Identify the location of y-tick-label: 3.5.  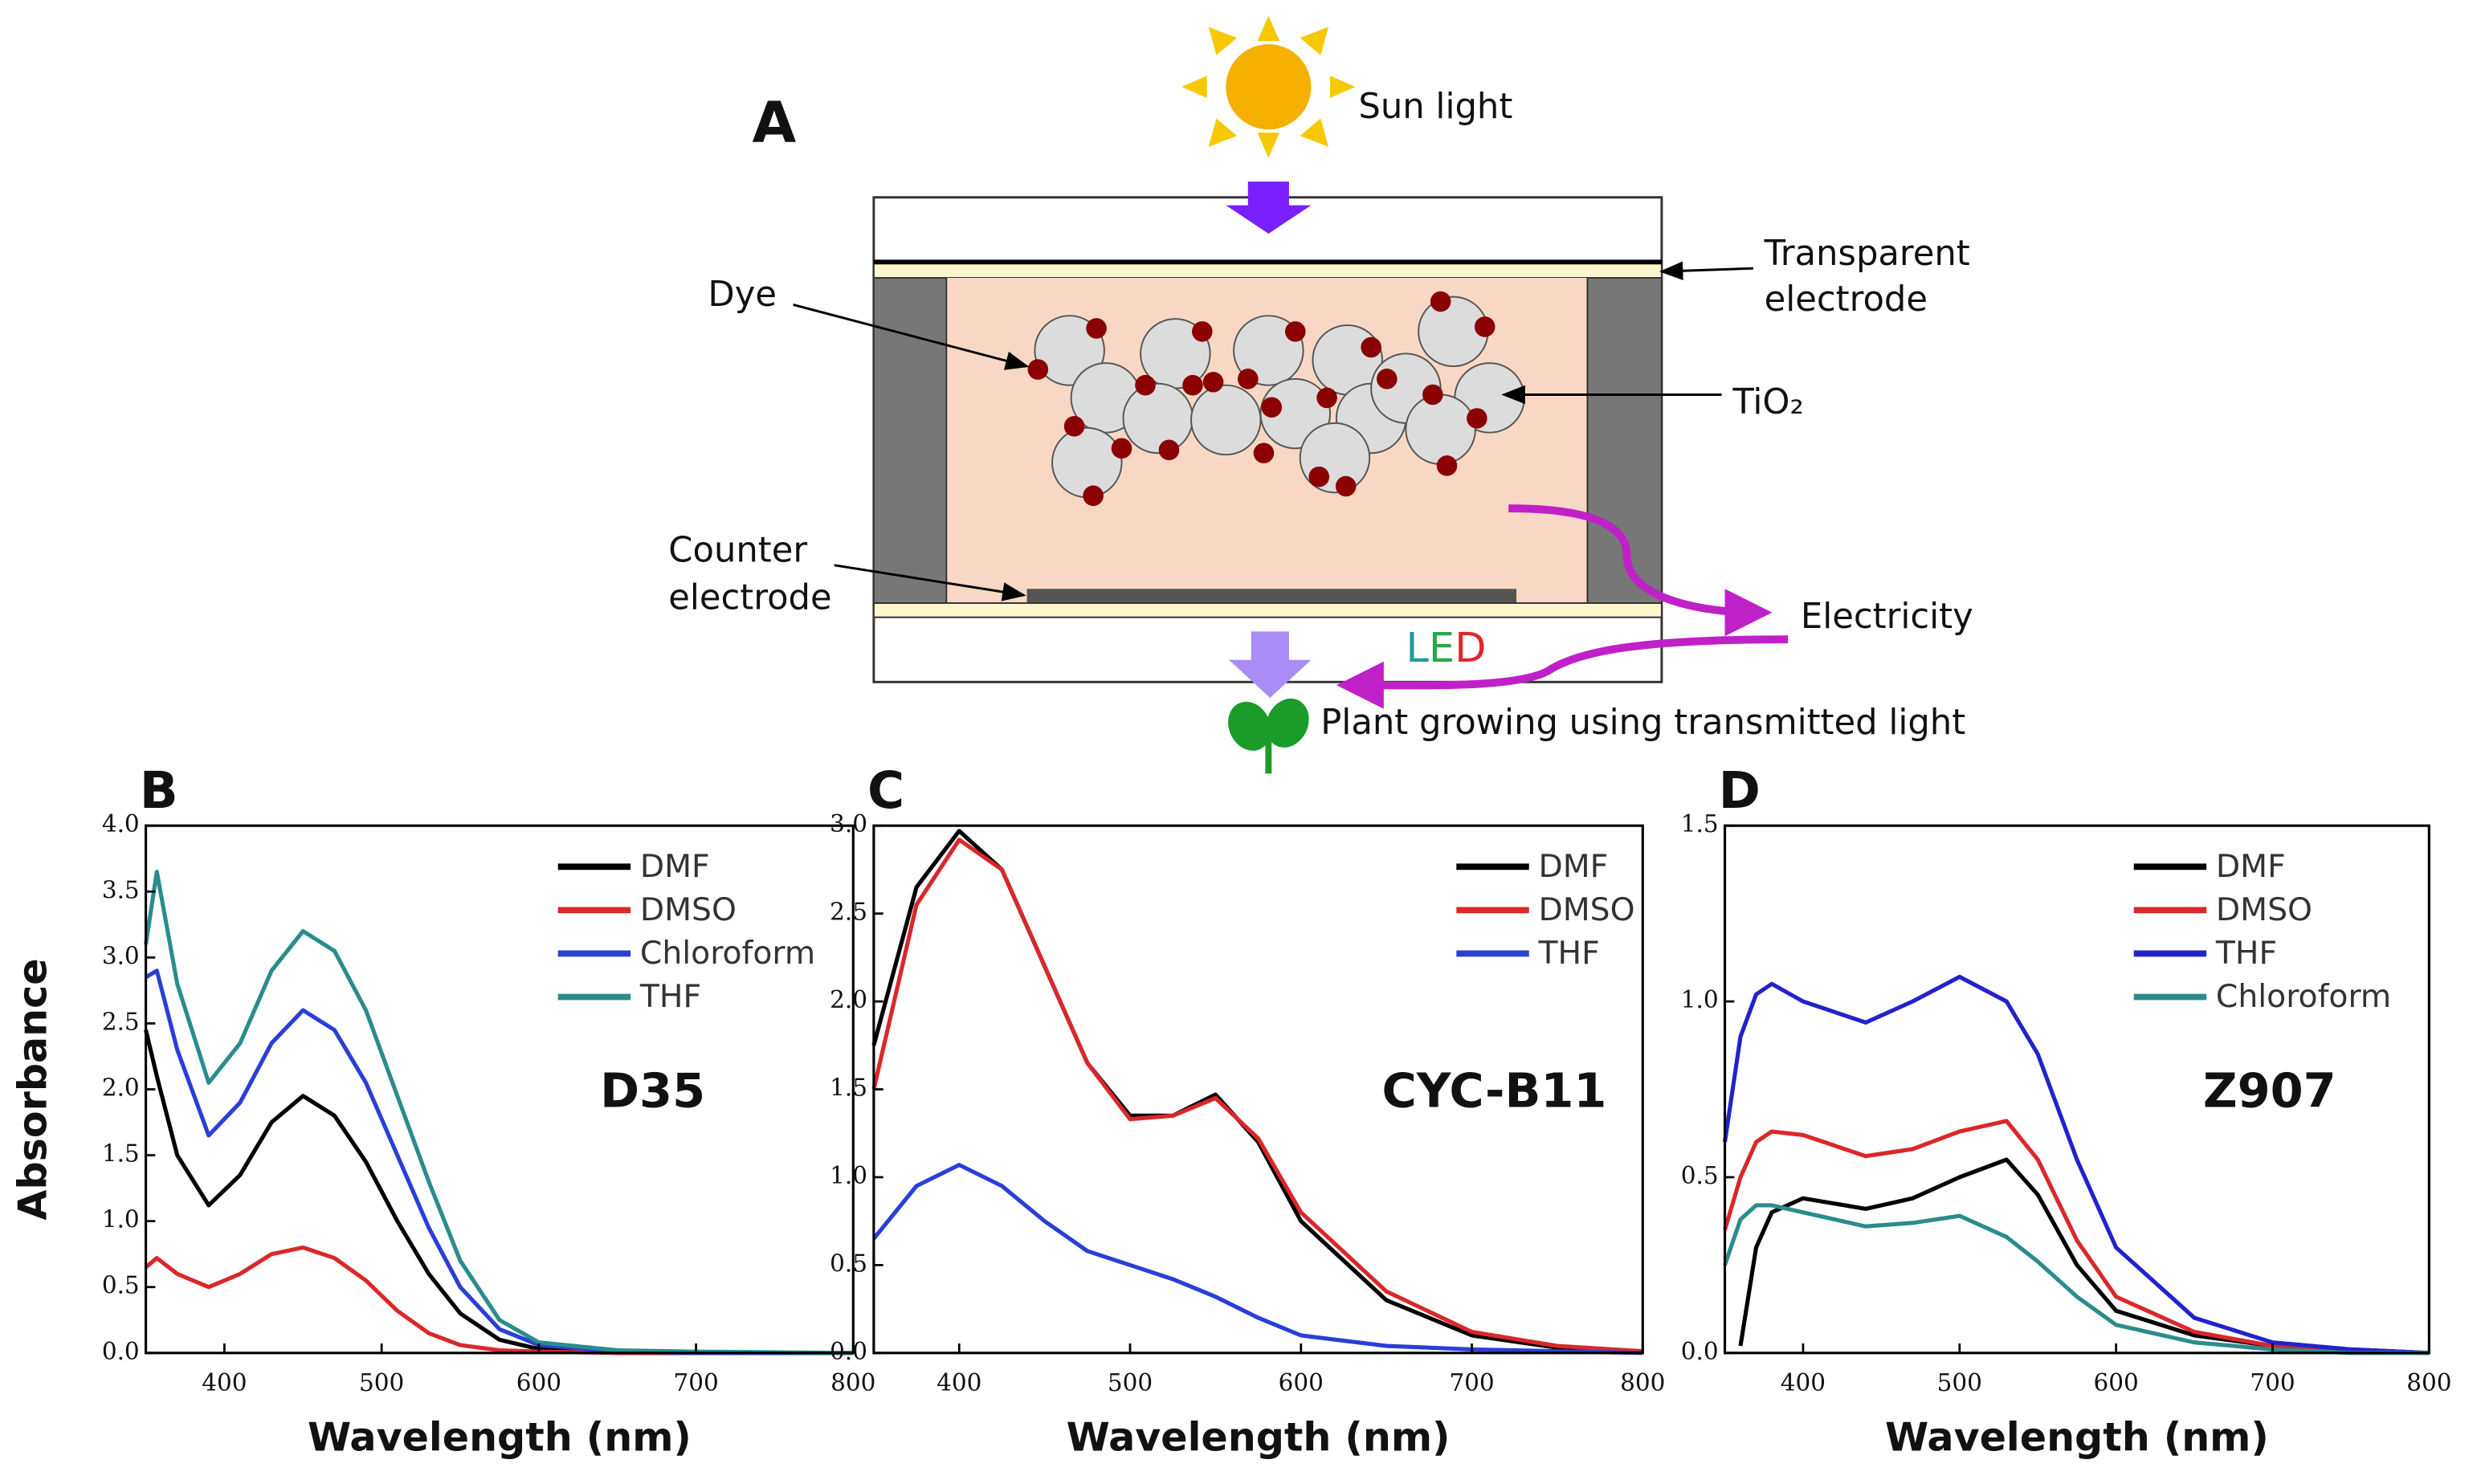
(121, 889).